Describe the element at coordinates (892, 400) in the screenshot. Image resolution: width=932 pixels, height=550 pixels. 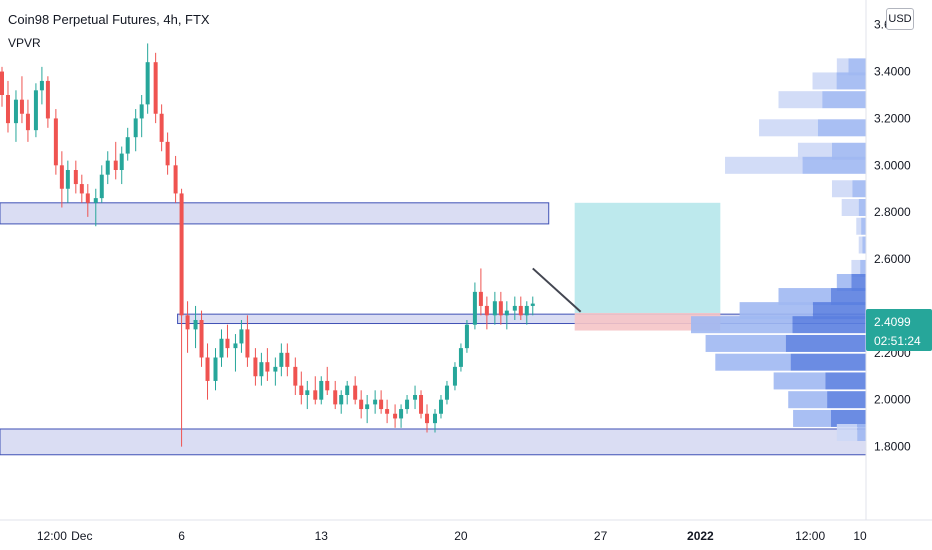
I see `price-tick-label: 2.0000` at that location.